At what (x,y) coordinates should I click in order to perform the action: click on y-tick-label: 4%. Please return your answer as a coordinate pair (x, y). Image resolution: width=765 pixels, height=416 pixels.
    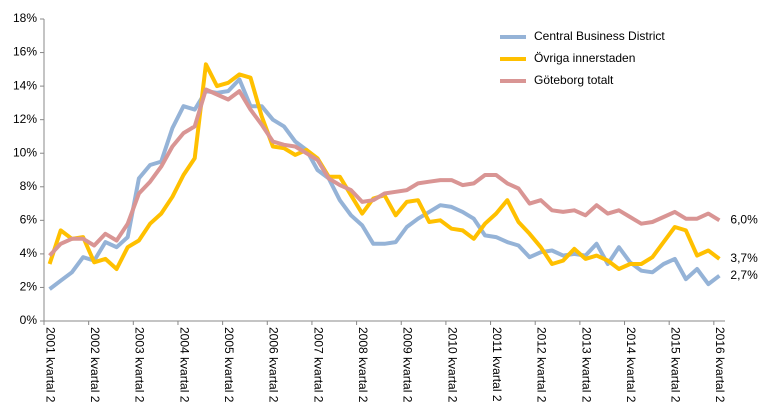
    Looking at the image, I should click on (29, 253).